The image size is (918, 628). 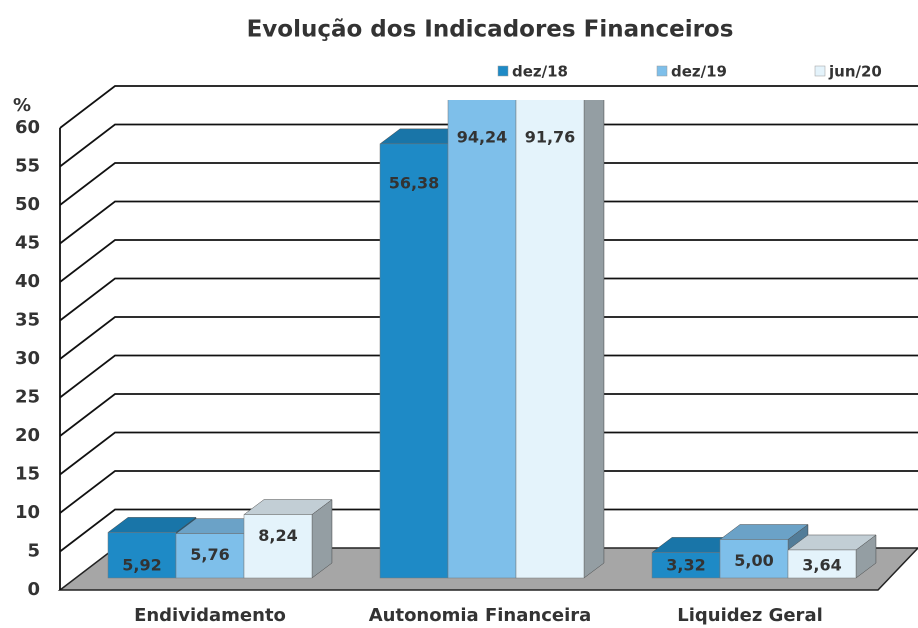 What do you see at coordinates (277, 535) in the screenshot?
I see `value-label: 8,24` at bounding box center [277, 535].